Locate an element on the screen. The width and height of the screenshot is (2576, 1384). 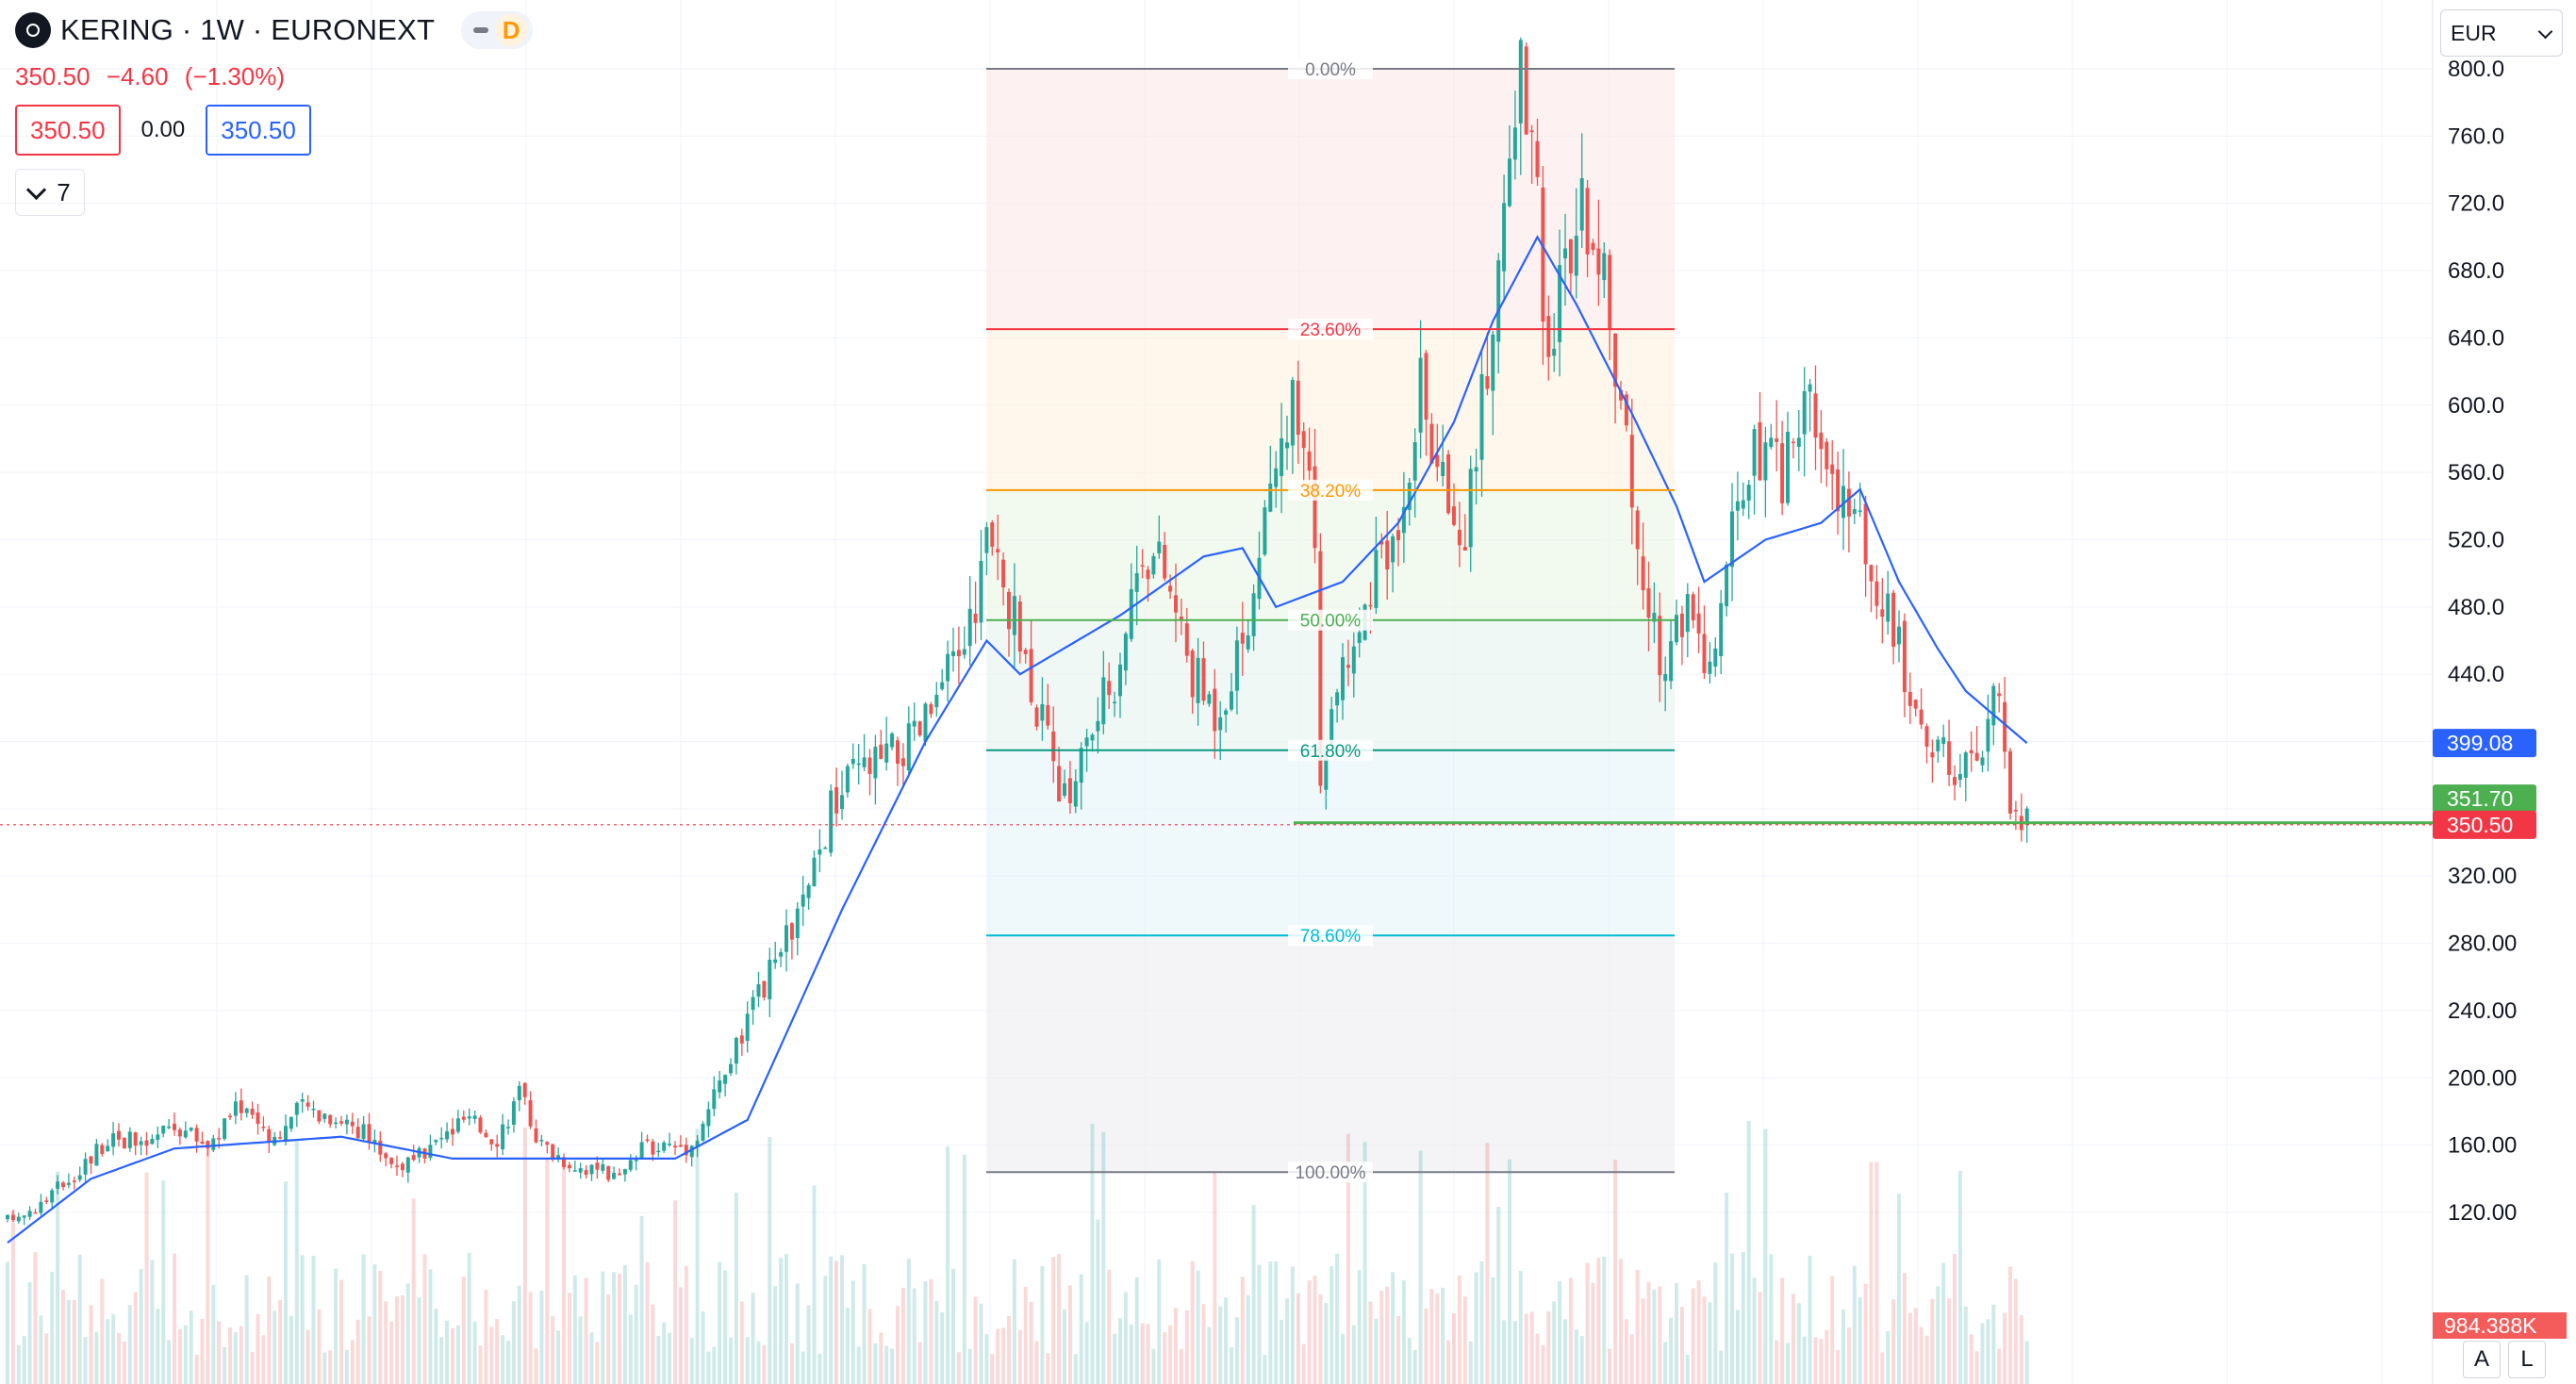
auto-scale-button: A is located at coordinates (2482, 1360).